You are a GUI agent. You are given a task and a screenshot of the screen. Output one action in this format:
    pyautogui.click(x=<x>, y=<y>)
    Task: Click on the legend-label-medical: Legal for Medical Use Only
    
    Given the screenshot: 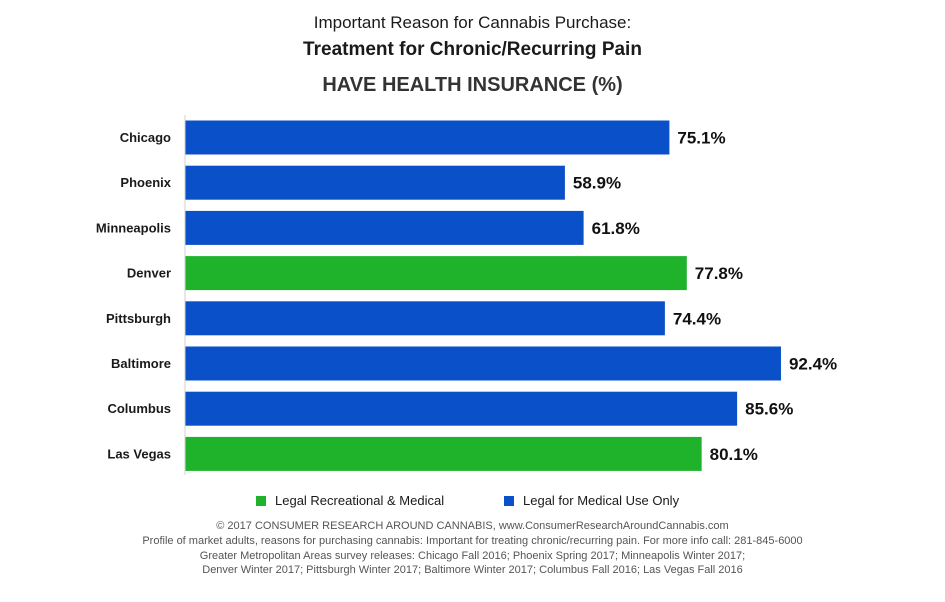 What is the action you would take?
    pyautogui.click(x=601, y=500)
    